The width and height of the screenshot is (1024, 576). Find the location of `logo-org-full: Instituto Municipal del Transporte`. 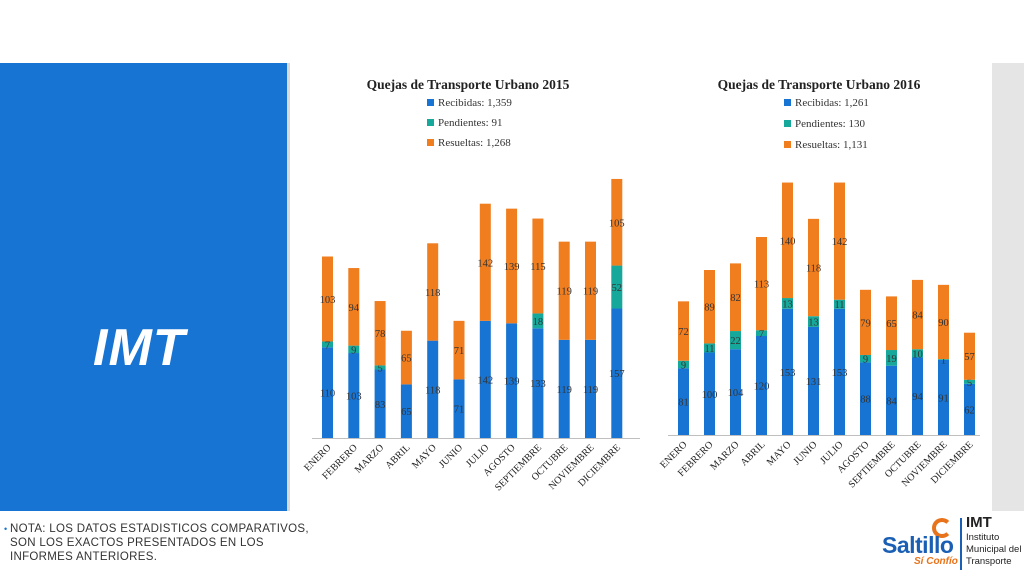

logo-org-full: Instituto Municipal del Transporte is located at coordinates (995, 550).